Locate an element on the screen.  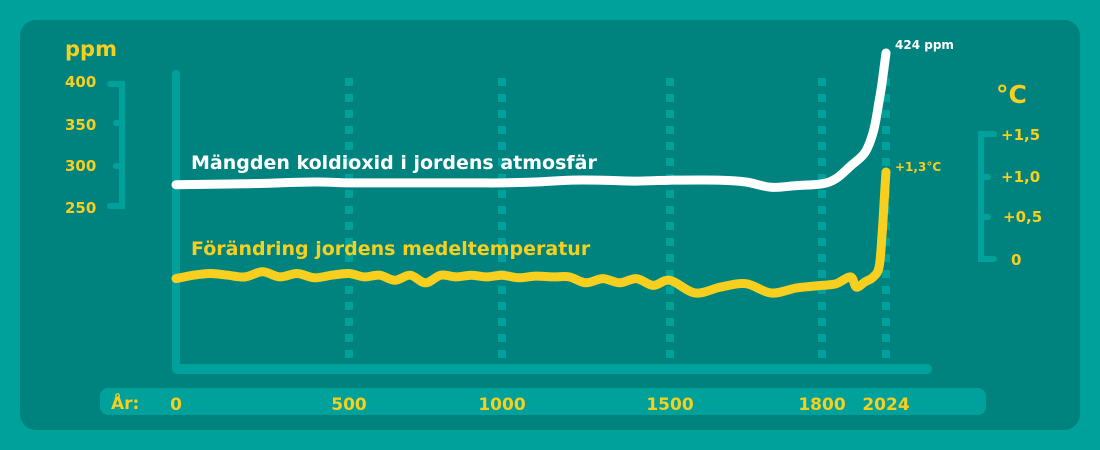
left-axis-unit: ppm is located at coordinates (91, 49).